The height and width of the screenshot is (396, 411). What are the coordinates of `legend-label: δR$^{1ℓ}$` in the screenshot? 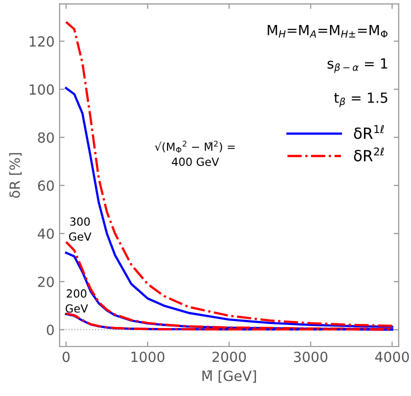 It's located at (369, 132).